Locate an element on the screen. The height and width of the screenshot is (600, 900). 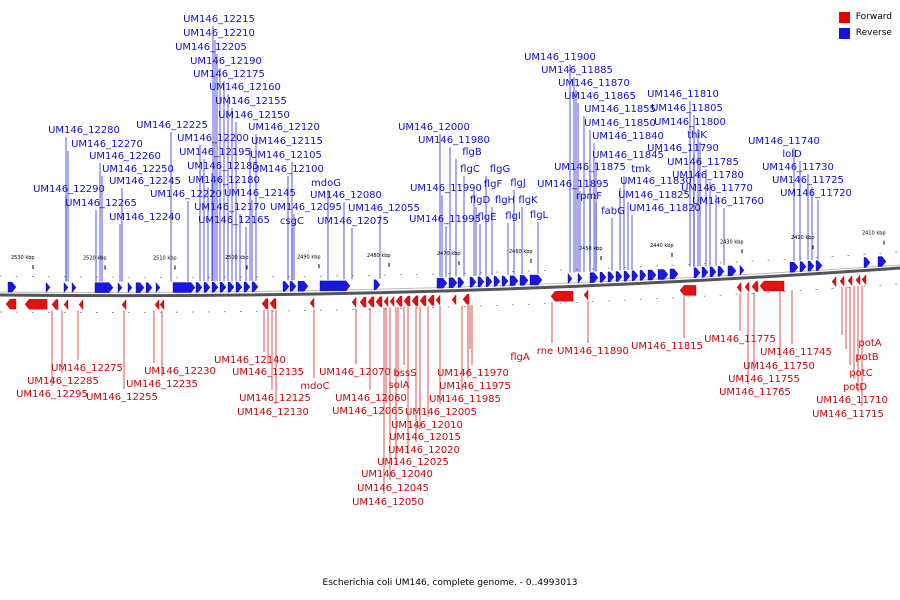
forward-gene-label: UM146_11775 is located at coordinates (740, 339).